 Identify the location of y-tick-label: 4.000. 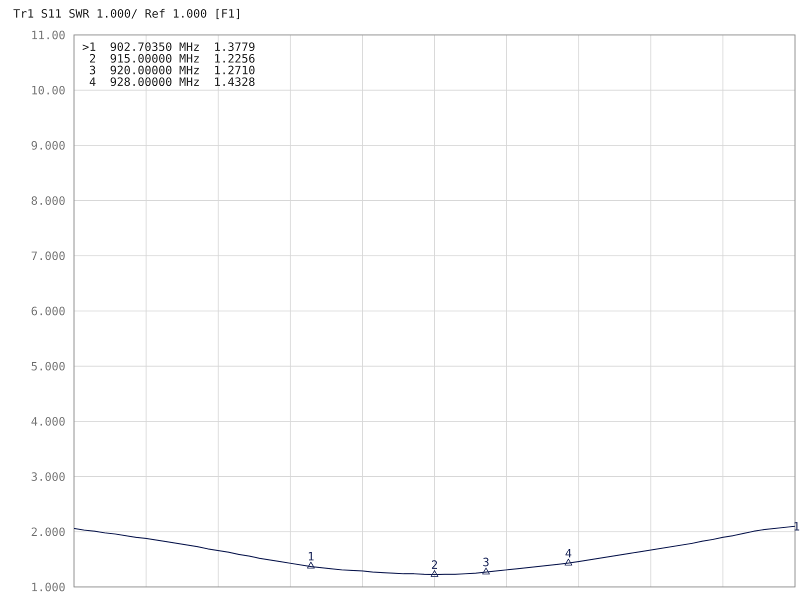
(48, 421).